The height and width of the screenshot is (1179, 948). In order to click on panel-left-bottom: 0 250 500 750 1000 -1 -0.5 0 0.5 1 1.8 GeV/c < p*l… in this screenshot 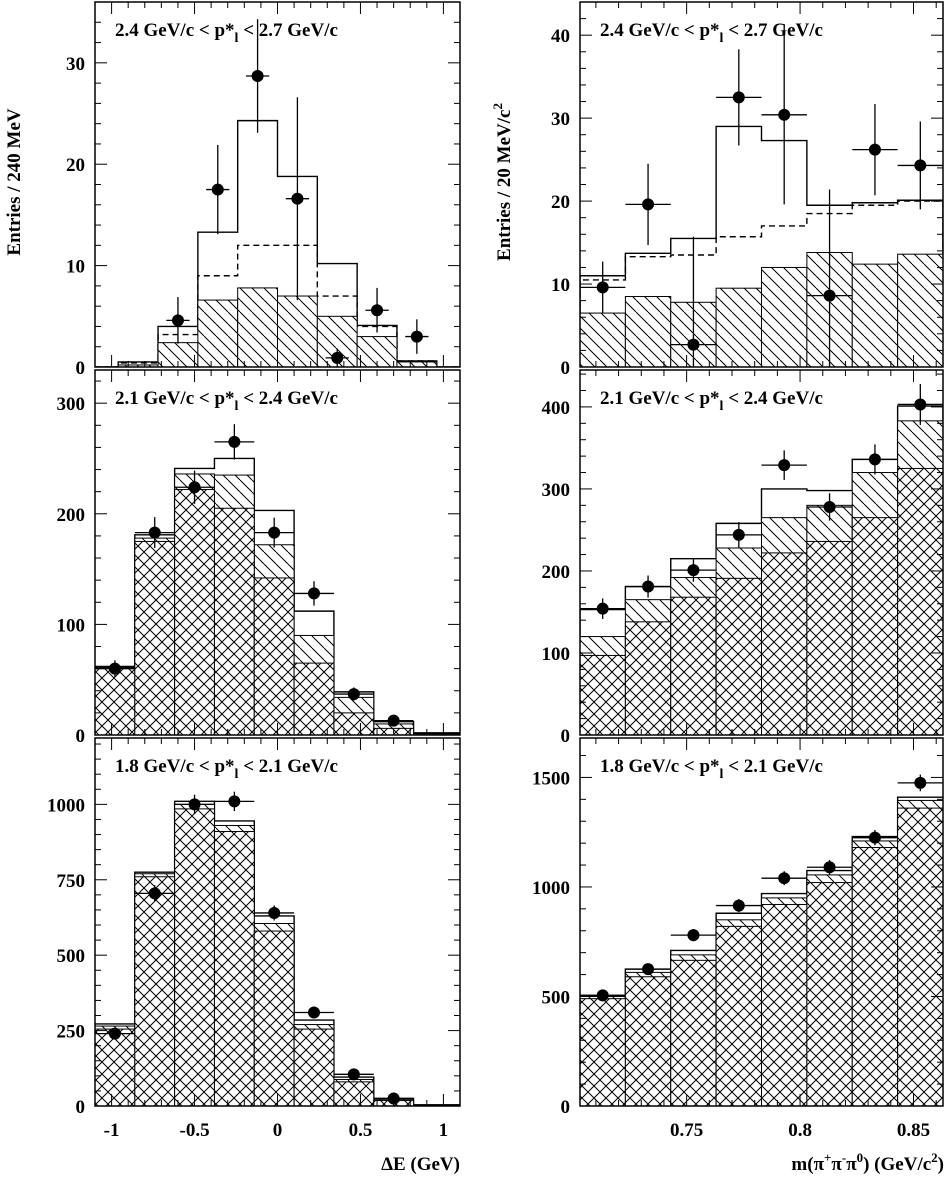, I will do `click(254, 939)`.